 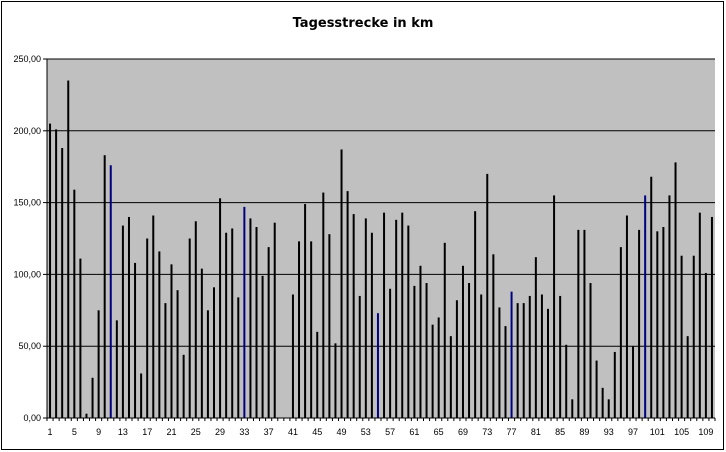 I want to click on y-tick-label: 250,00, so click(x=27, y=59).